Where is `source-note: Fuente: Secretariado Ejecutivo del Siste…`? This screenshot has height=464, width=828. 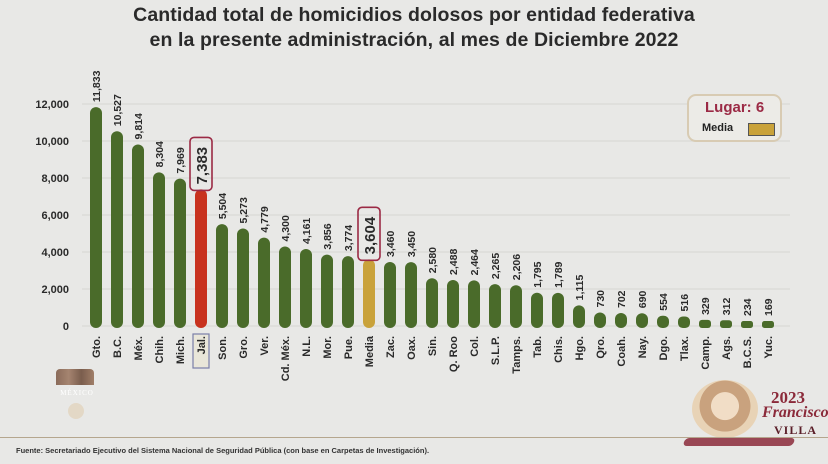
source-note: Fuente: Secretariado Ejecutivo del Siste… is located at coordinates (223, 450).